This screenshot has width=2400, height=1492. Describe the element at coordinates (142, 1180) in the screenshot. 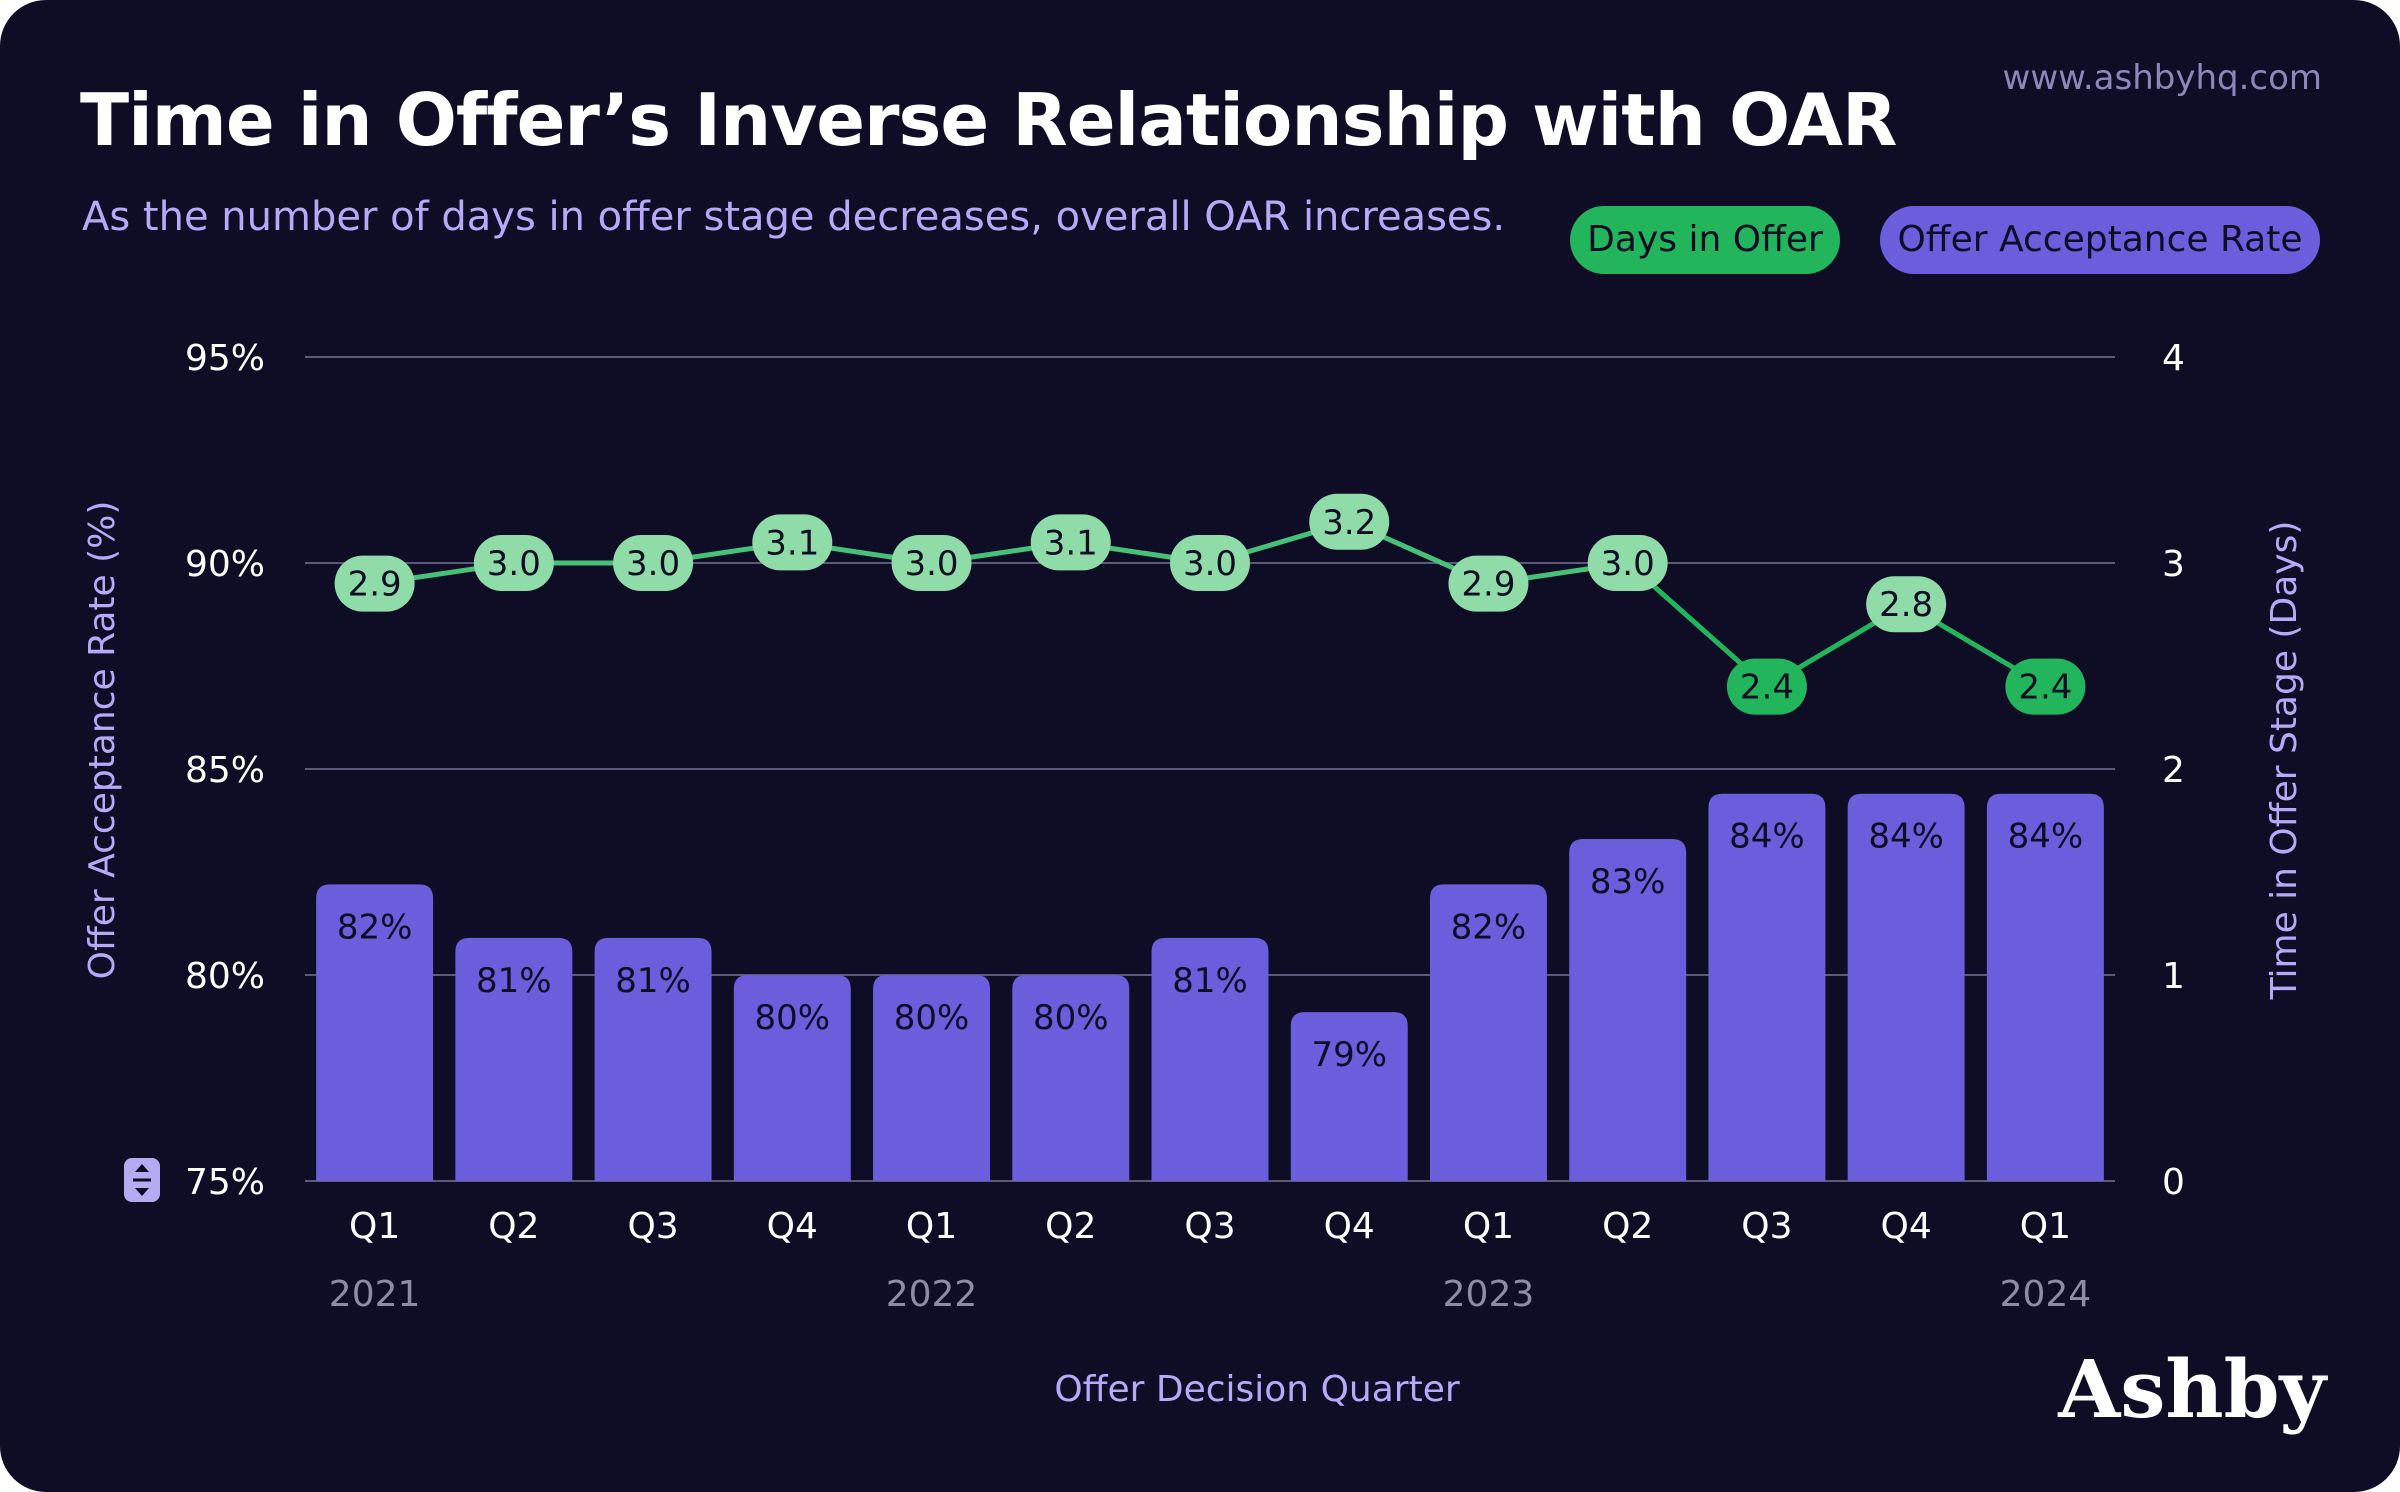

I see `expand-vertical-icon` at that location.